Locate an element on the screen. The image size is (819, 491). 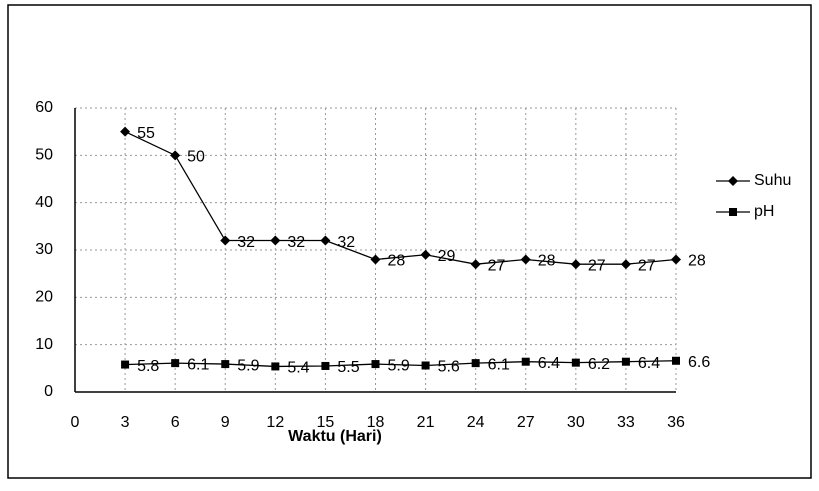
x-tick-label: 24 is located at coordinates (476, 422).